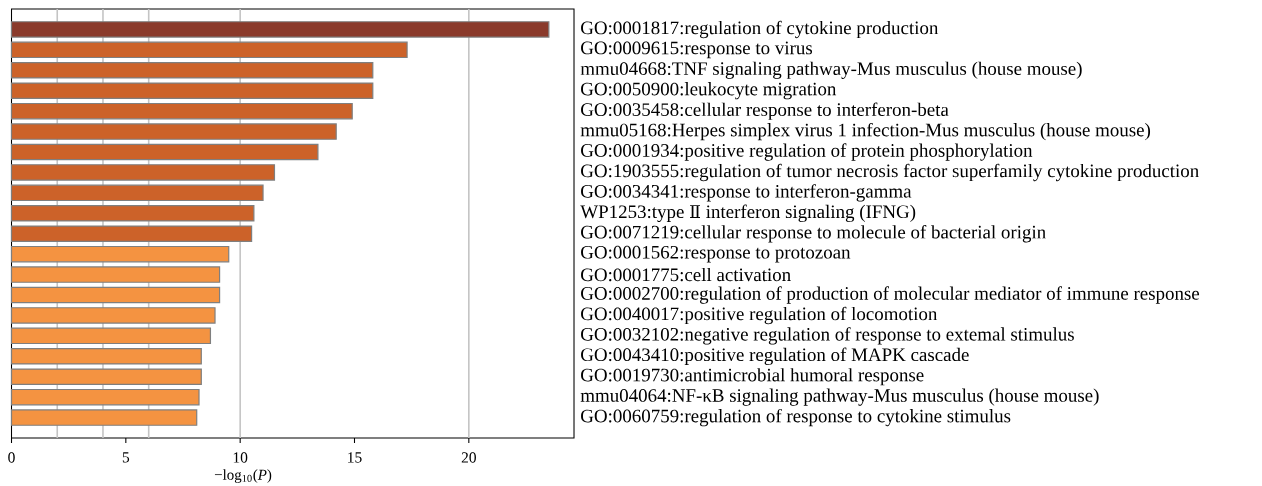 Image resolution: width=1262 pixels, height=486 pixels. I want to click on y-tick-label: GO:0040017:positive regulation of locomotion, so click(759, 315).